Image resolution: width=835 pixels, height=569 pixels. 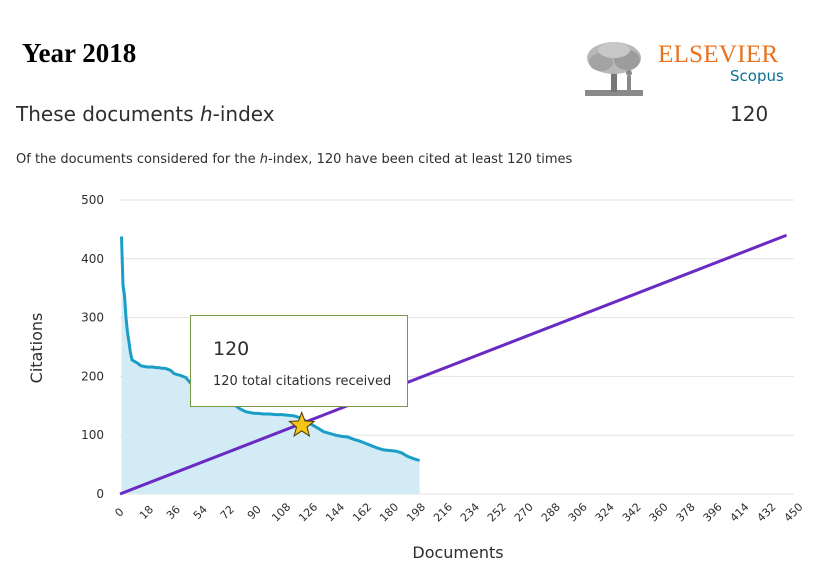 I want to click on y-tick-label: 100, so click(x=92, y=435).